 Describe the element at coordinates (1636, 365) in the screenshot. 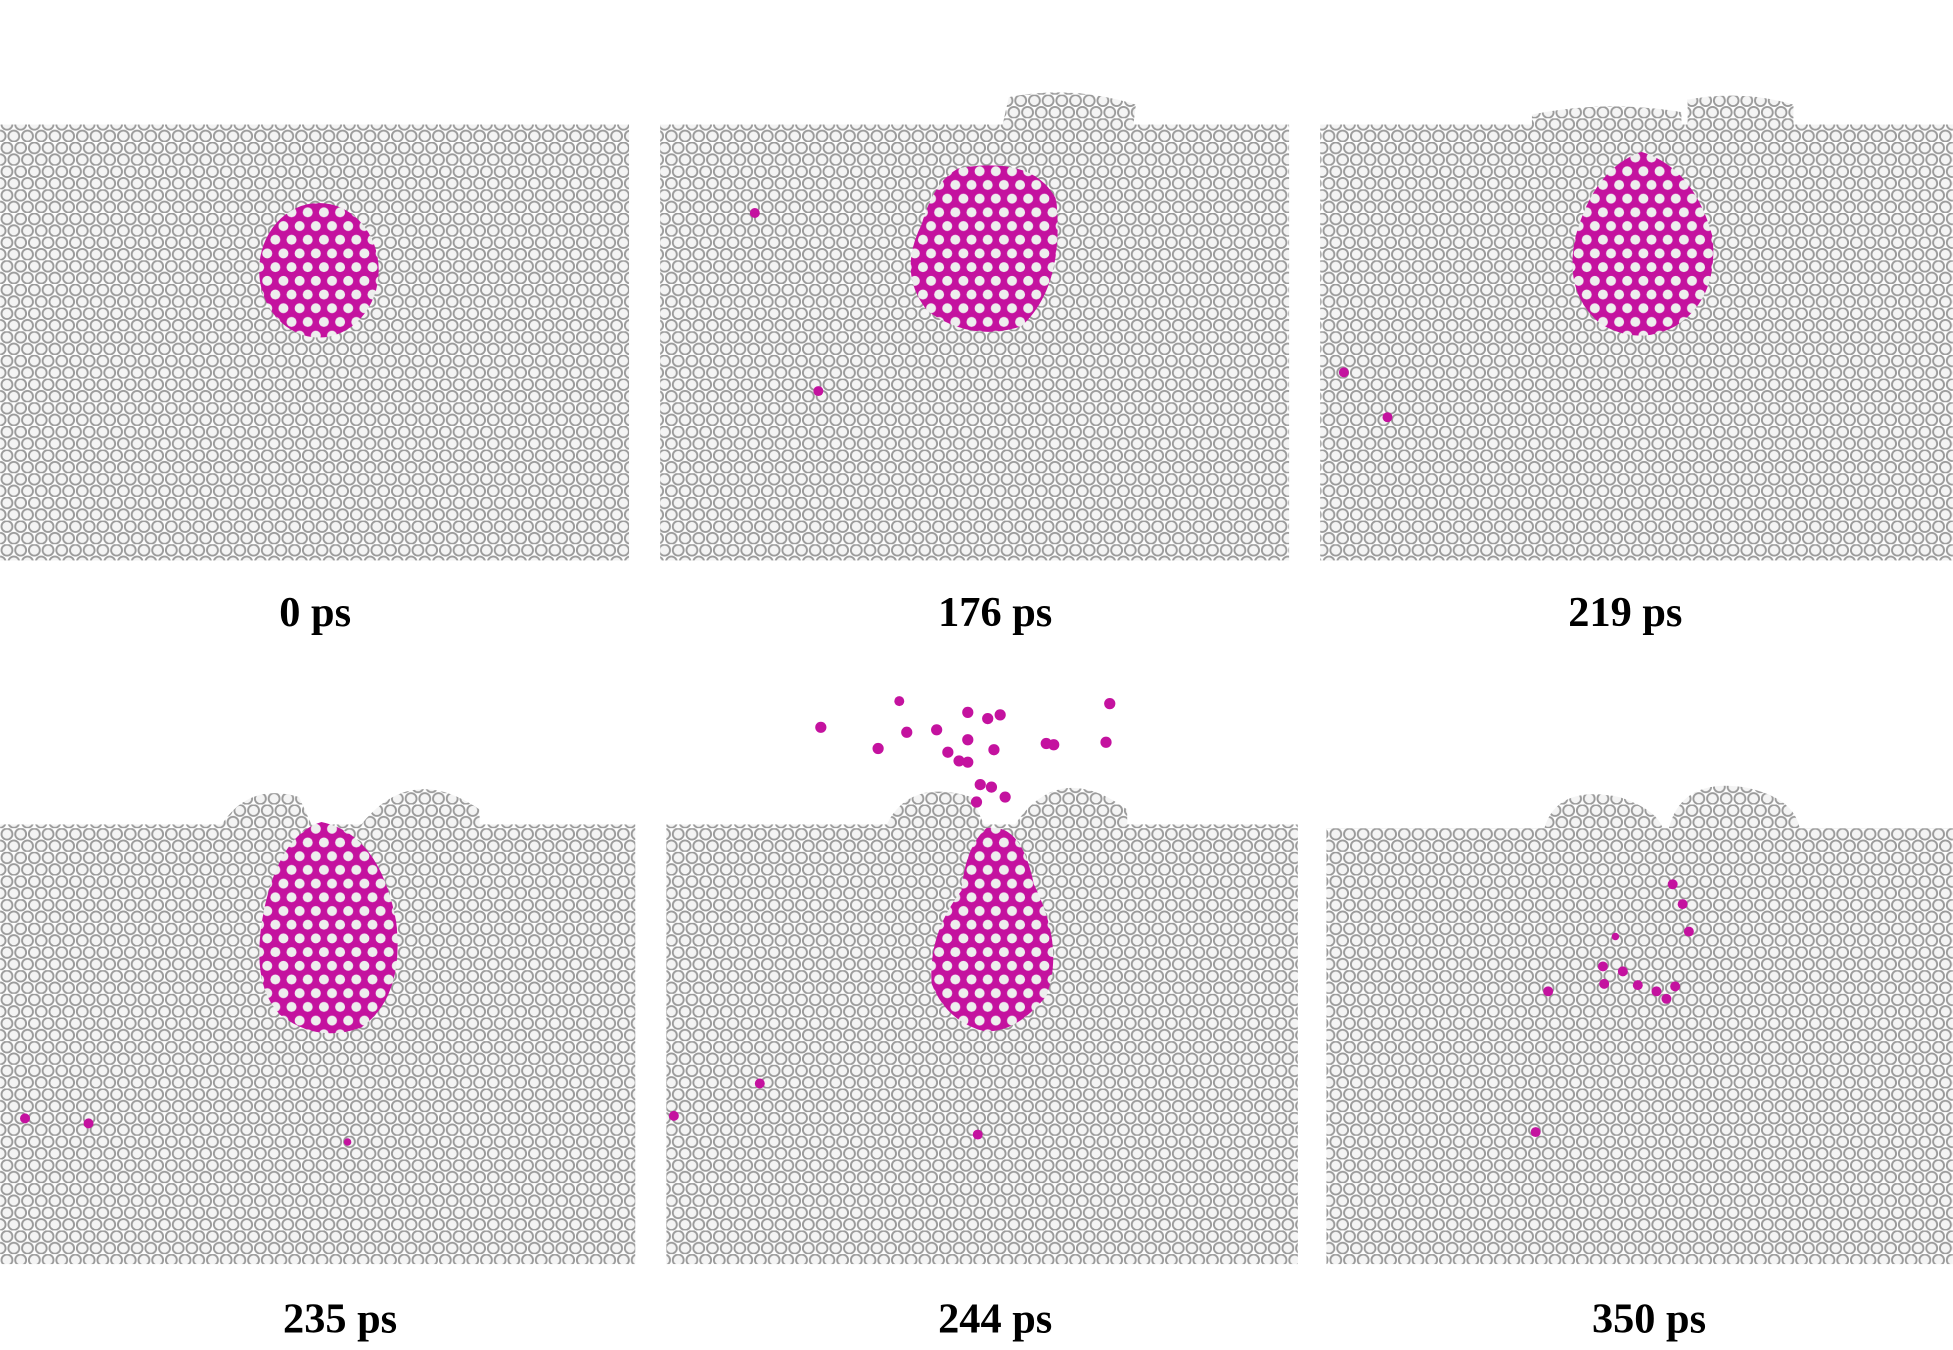

I see `panel: 219 ps` at that location.